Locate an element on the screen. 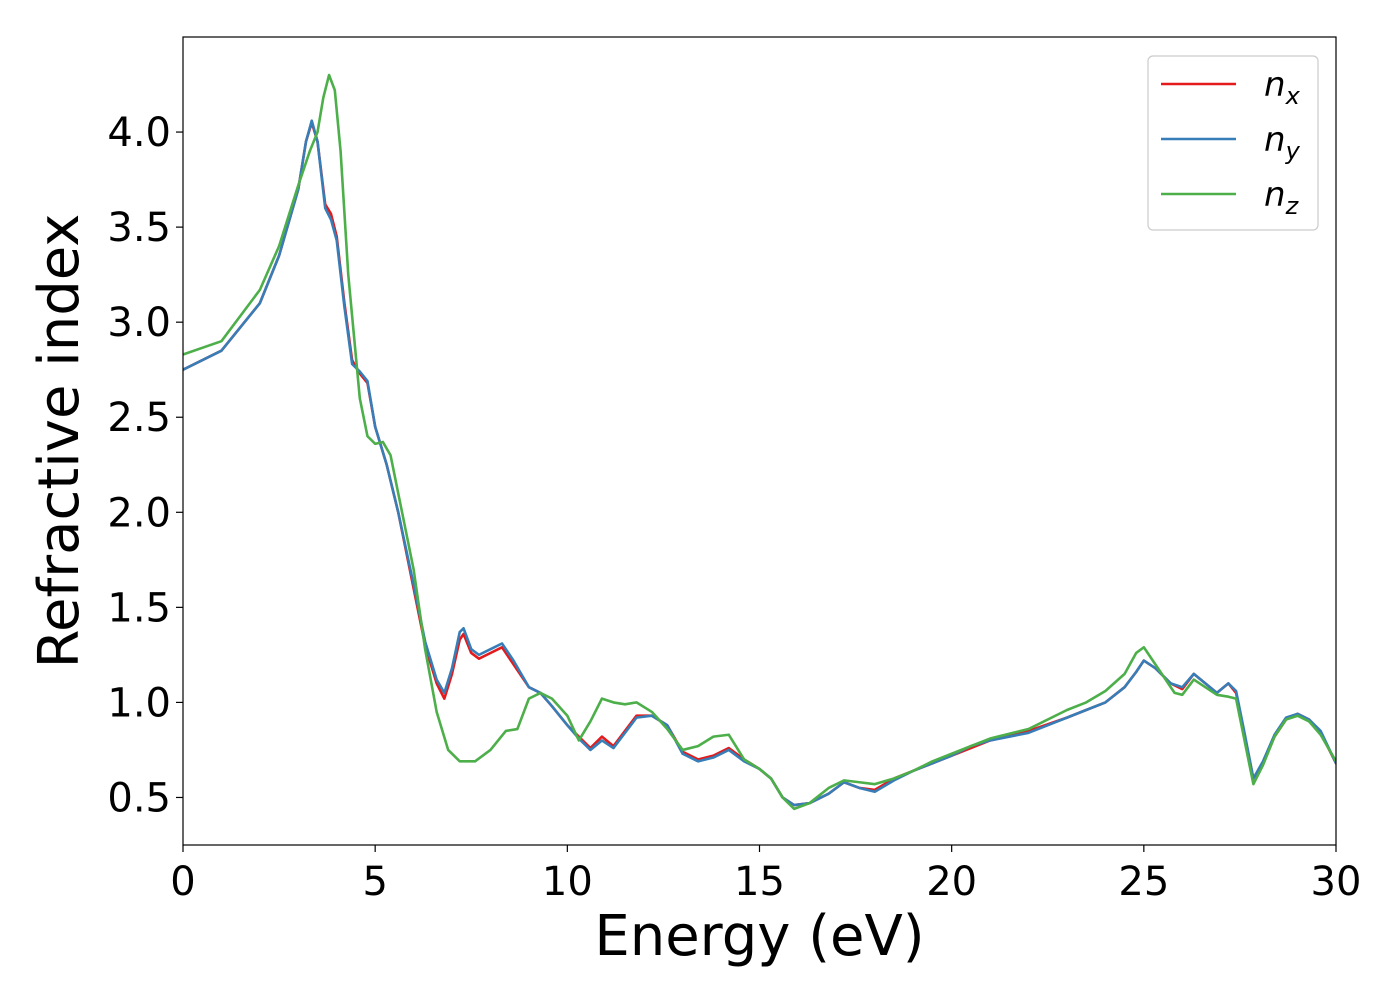 This screenshot has height=1000, width=1400. x-axis-ticks: 0 5 10 15 20 25 30 is located at coordinates (765, 875).